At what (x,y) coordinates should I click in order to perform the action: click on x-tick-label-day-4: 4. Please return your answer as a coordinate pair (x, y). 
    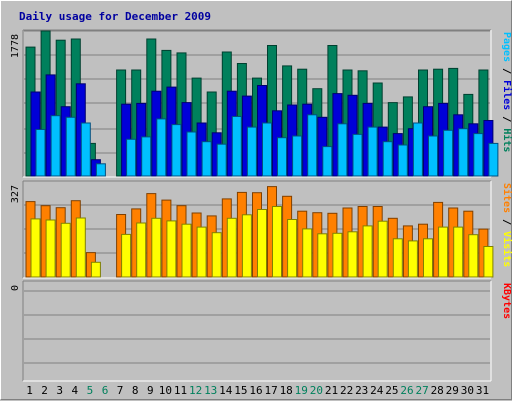
    Looking at the image, I should click on (74, 390).